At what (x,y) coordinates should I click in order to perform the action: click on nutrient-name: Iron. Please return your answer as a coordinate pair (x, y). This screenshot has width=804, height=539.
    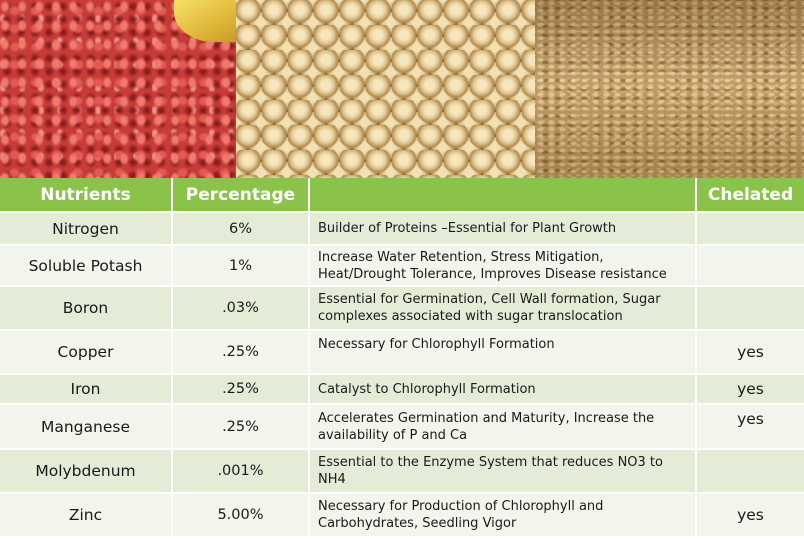
    Looking at the image, I should click on (86, 389).